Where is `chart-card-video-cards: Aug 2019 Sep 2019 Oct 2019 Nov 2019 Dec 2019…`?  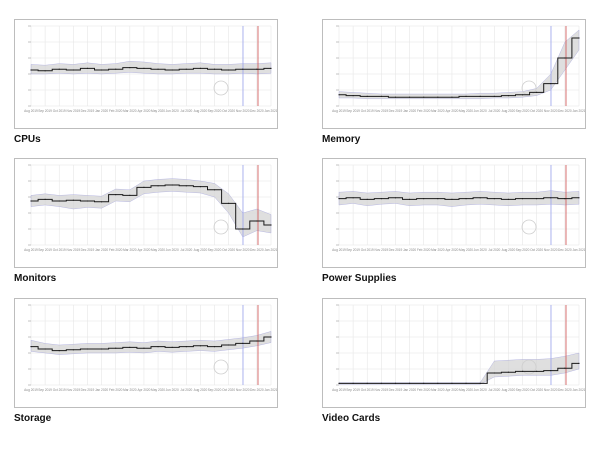
chart-card-video-cards: Aug 2019 Sep 2019 Oct 2019 Nov 2019 Dec 2019… is located at coordinates (454, 361).